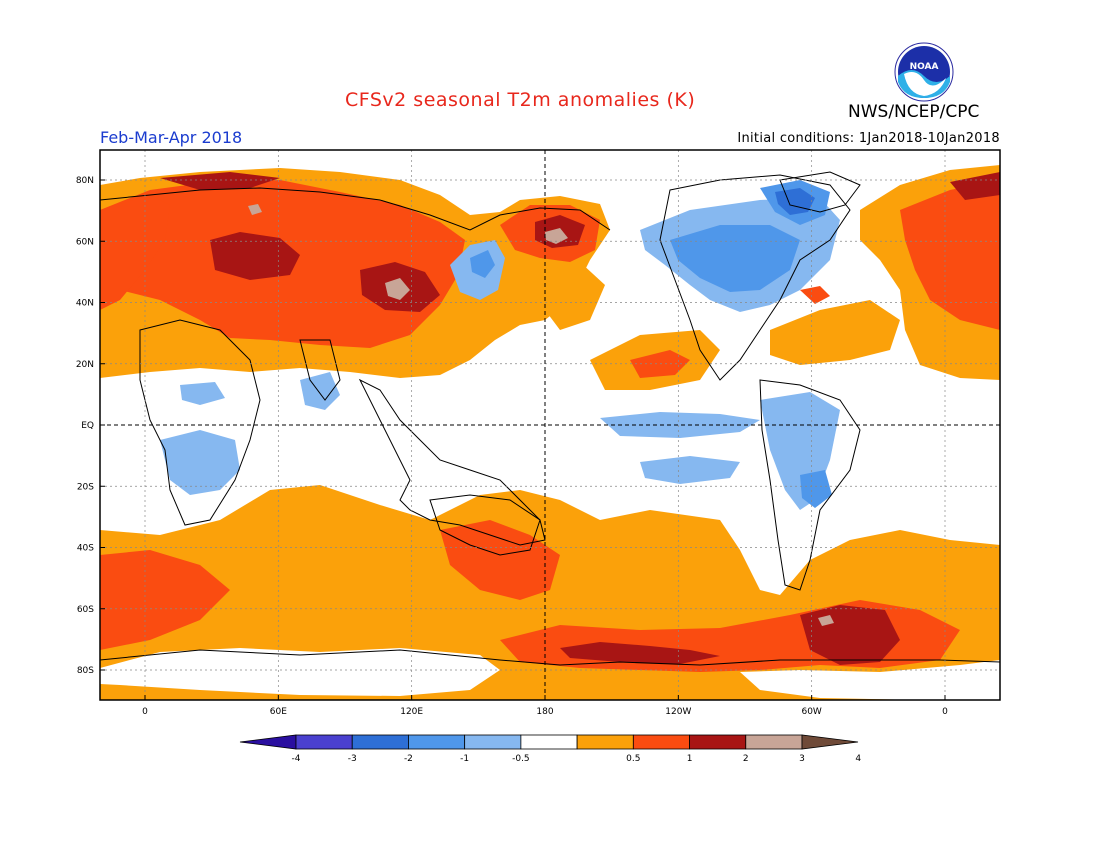 The width and height of the screenshot is (1100, 850). What do you see at coordinates (811, 712) in the screenshot?
I see `lon-tick-label: 60W` at bounding box center [811, 712].